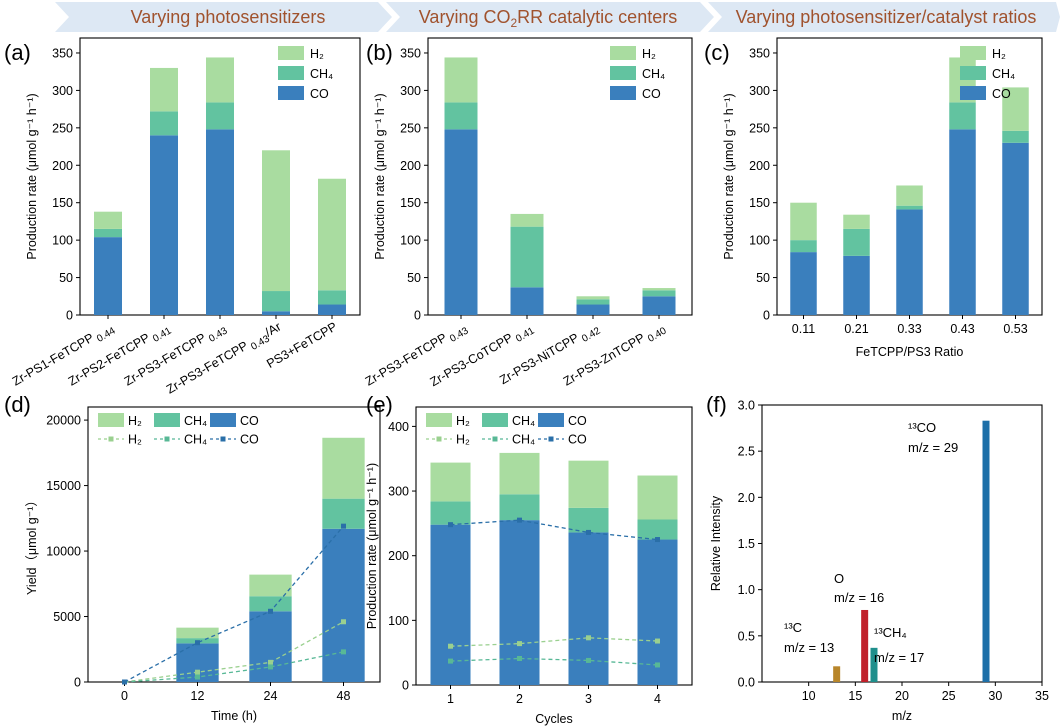  What do you see at coordinates (809, 647) in the screenshot?
I see `peak-mz-label: m/z = 13` at bounding box center [809, 647].